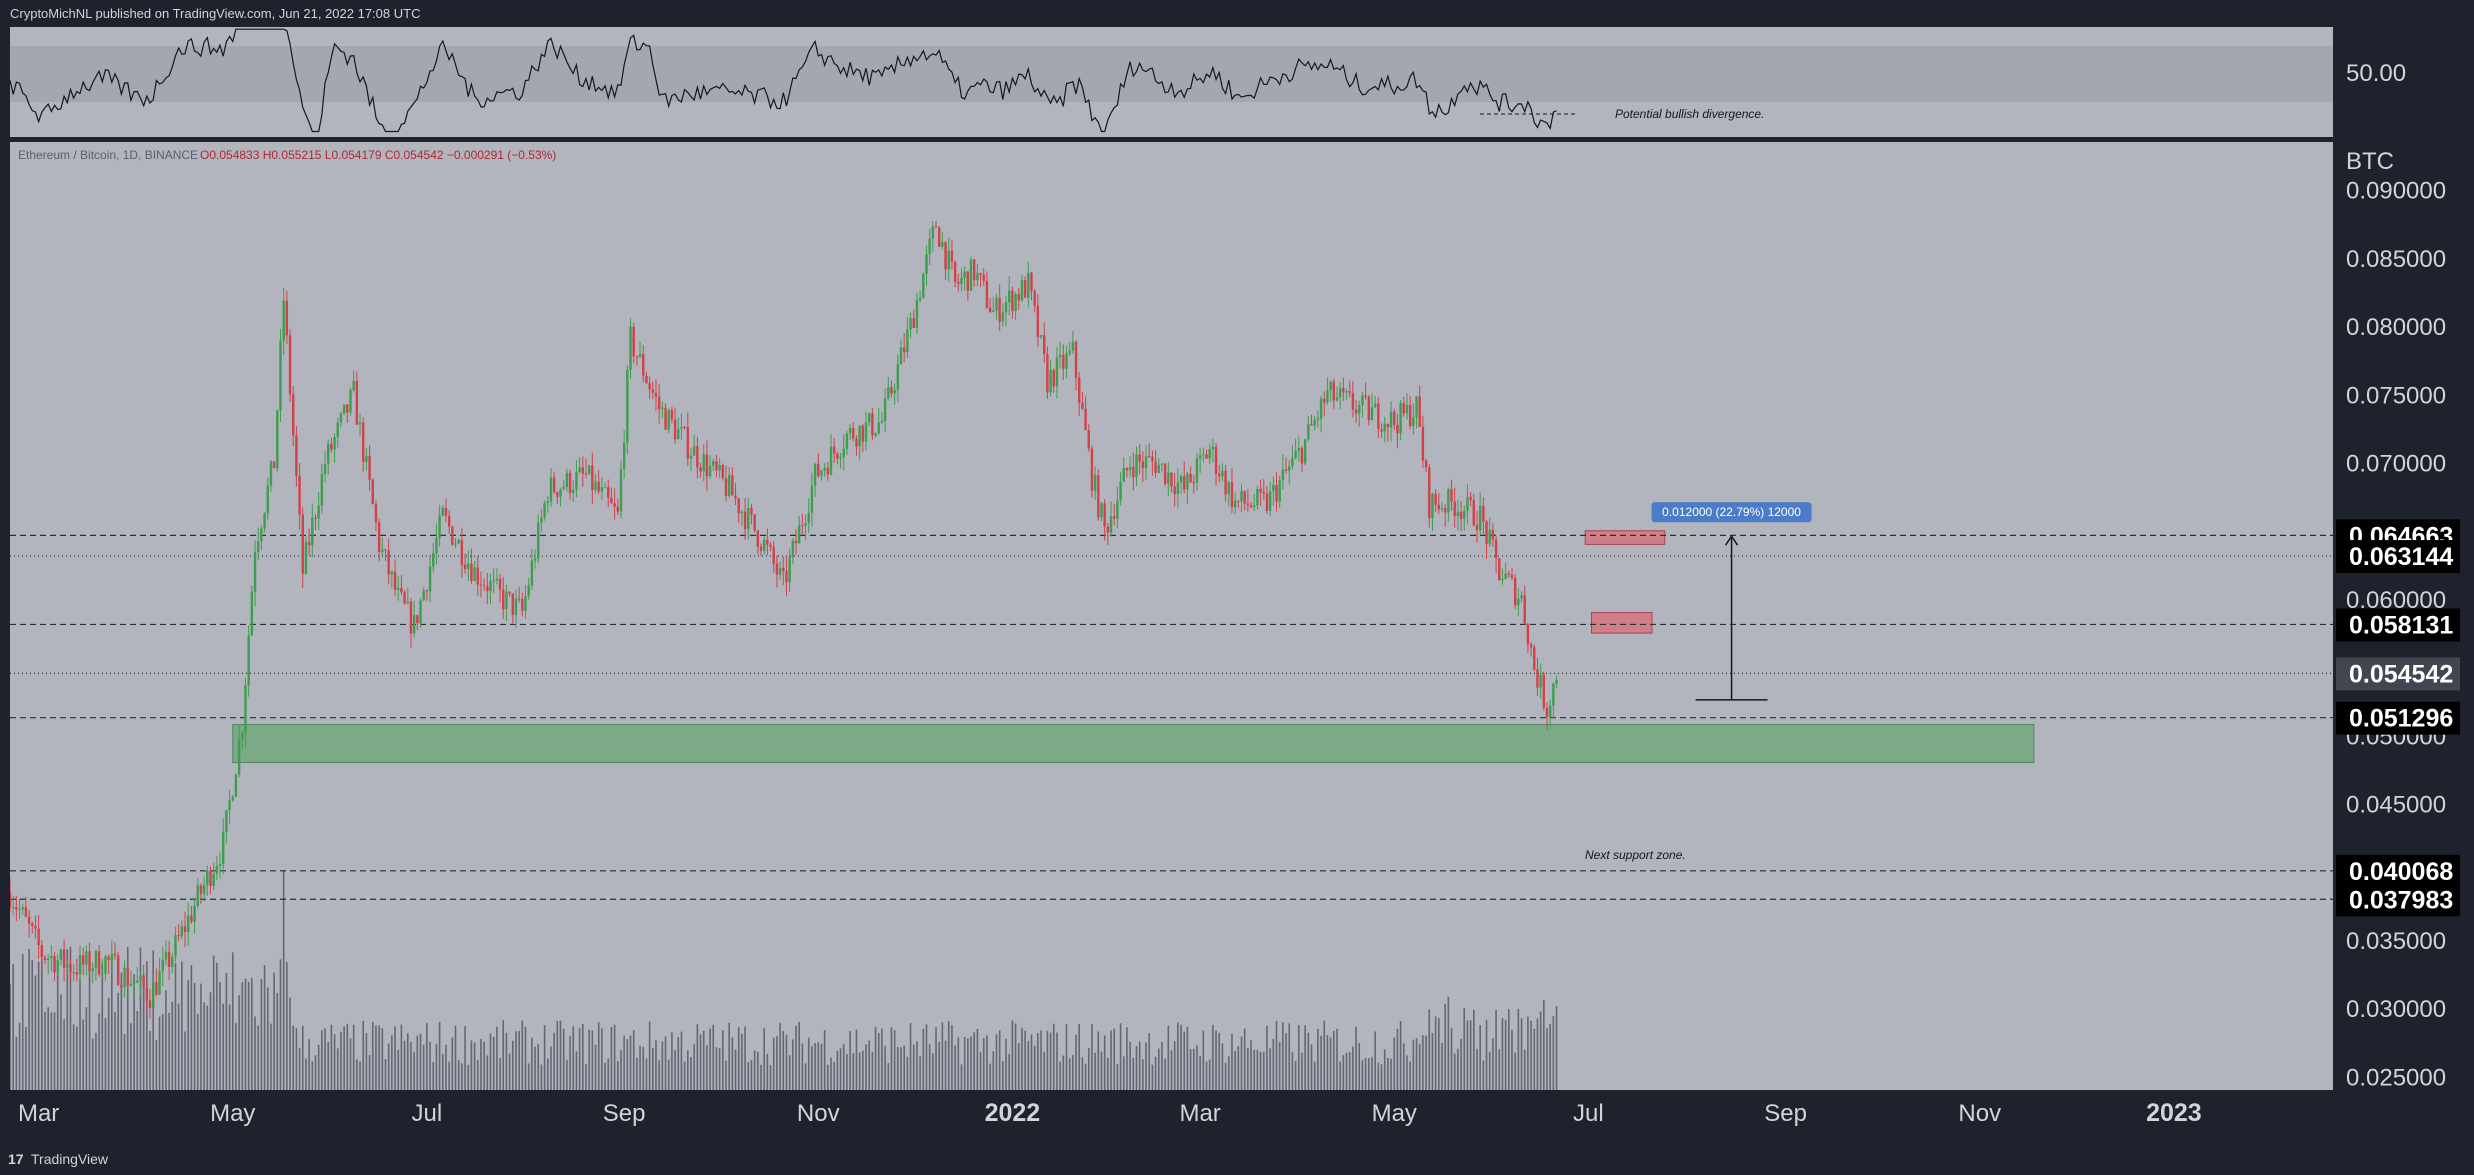 The height and width of the screenshot is (1175, 2474). What do you see at coordinates (2398, 871) in the screenshot?
I see `level-label: 0.040068` at bounding box center [2398, 871].